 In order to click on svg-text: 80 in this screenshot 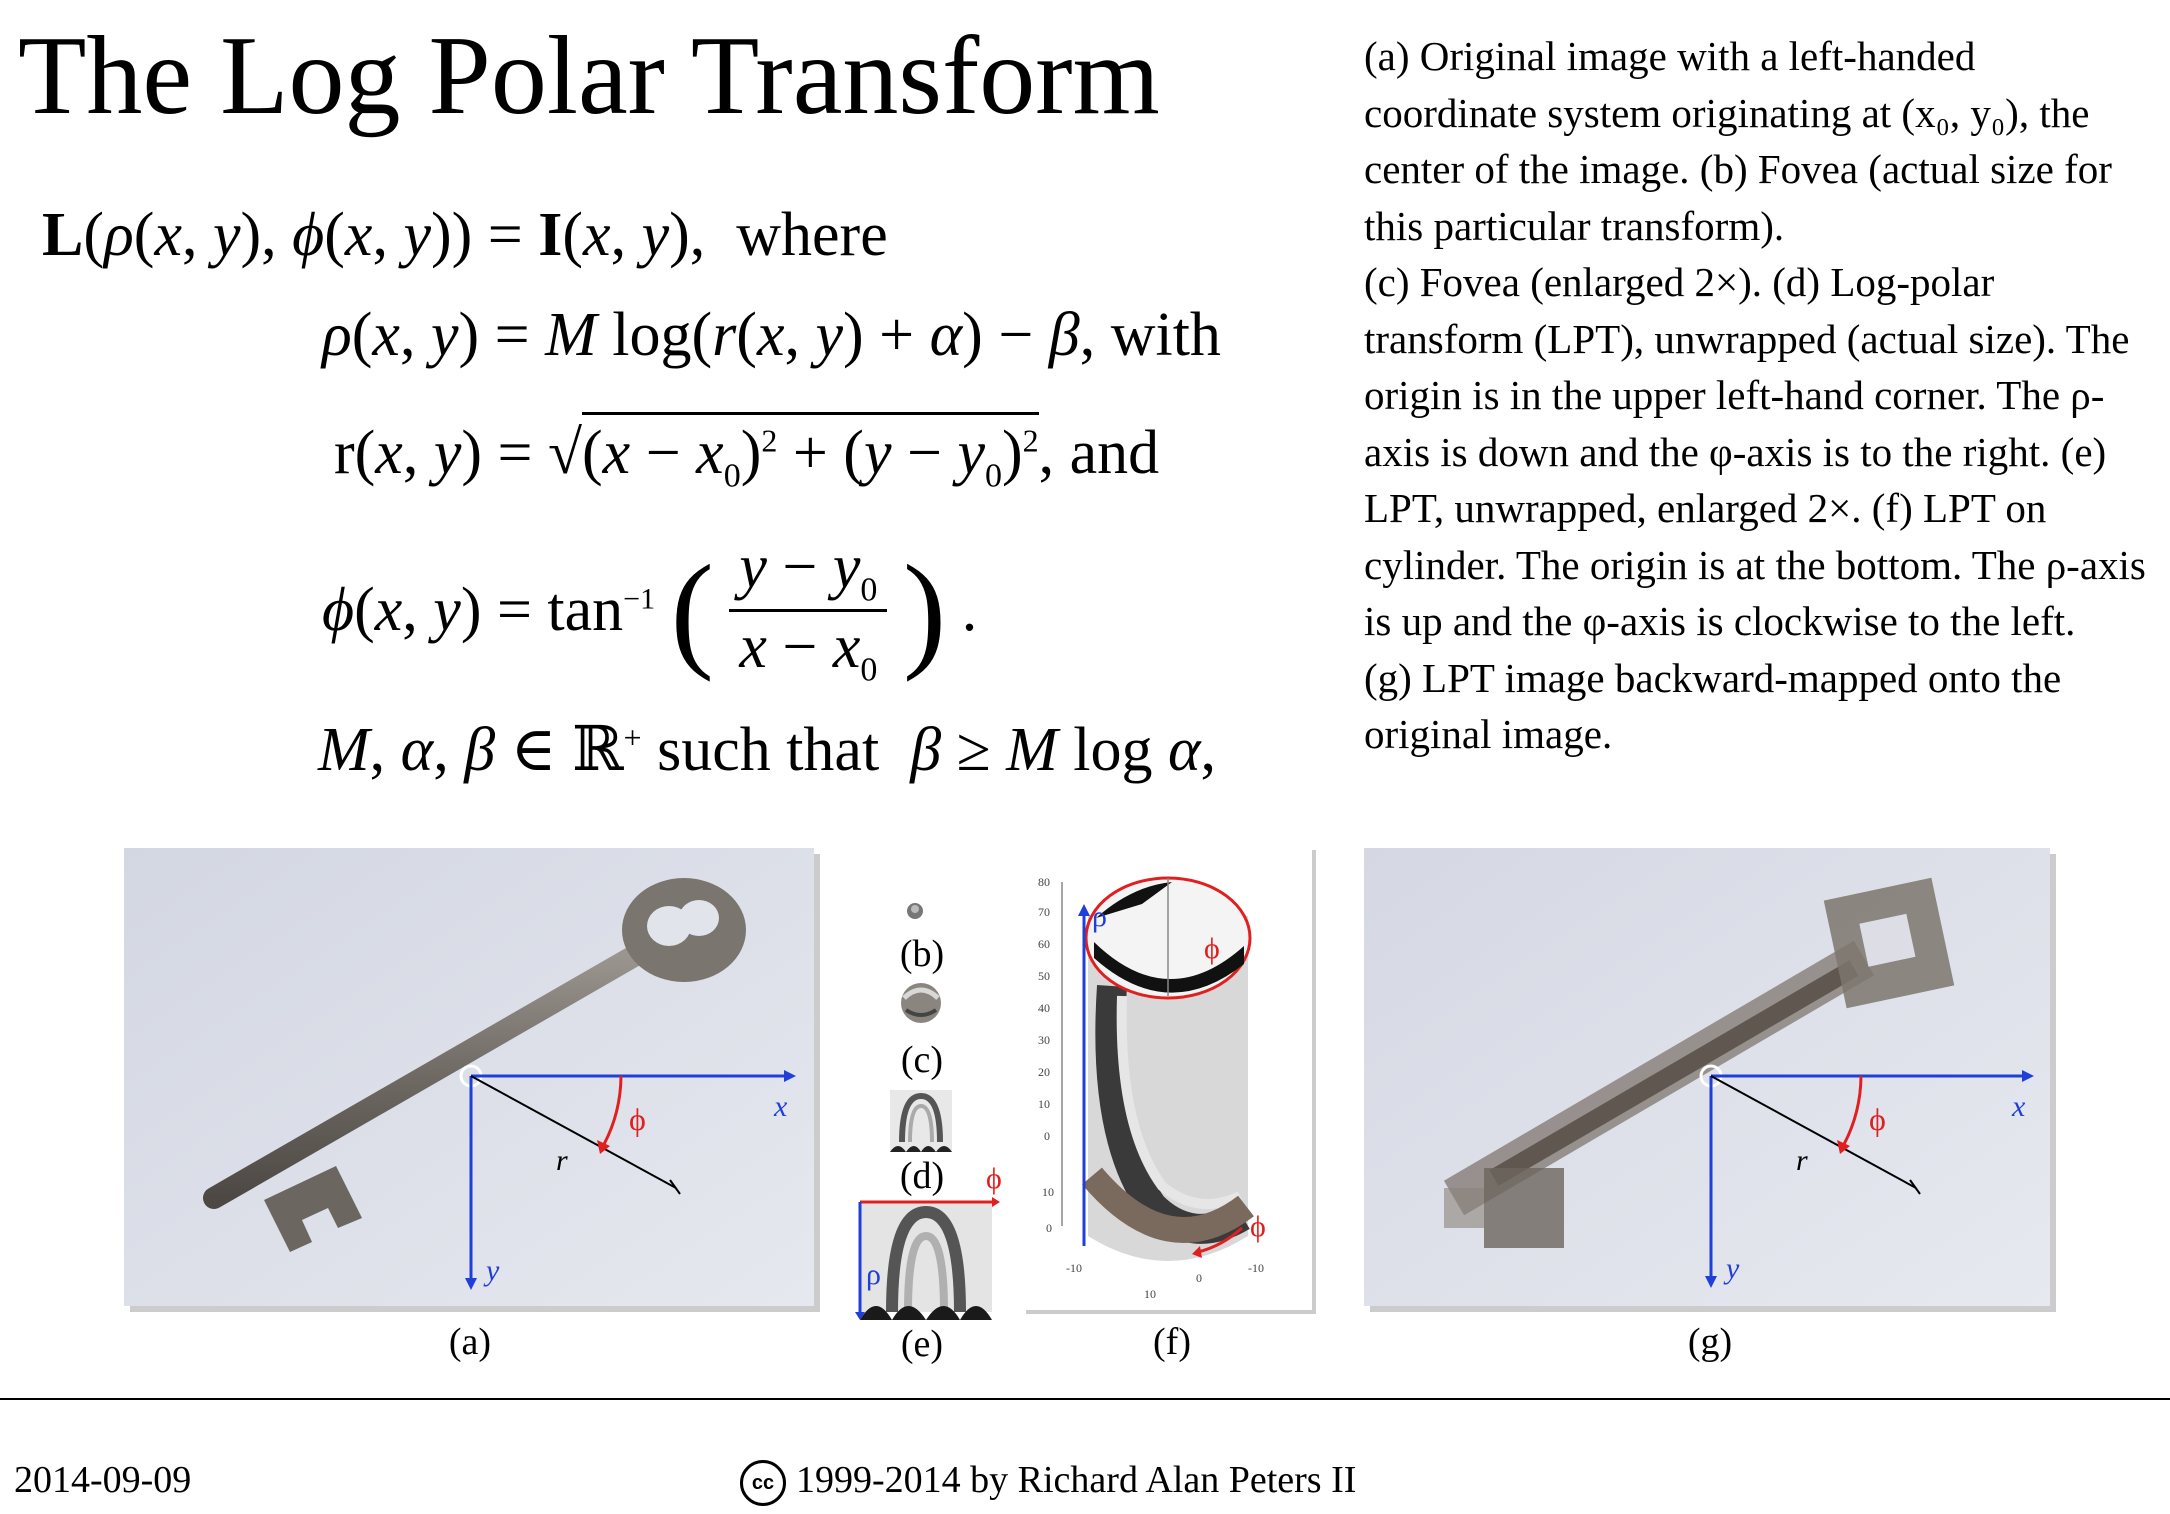, I will do `click(1044, 882)`.